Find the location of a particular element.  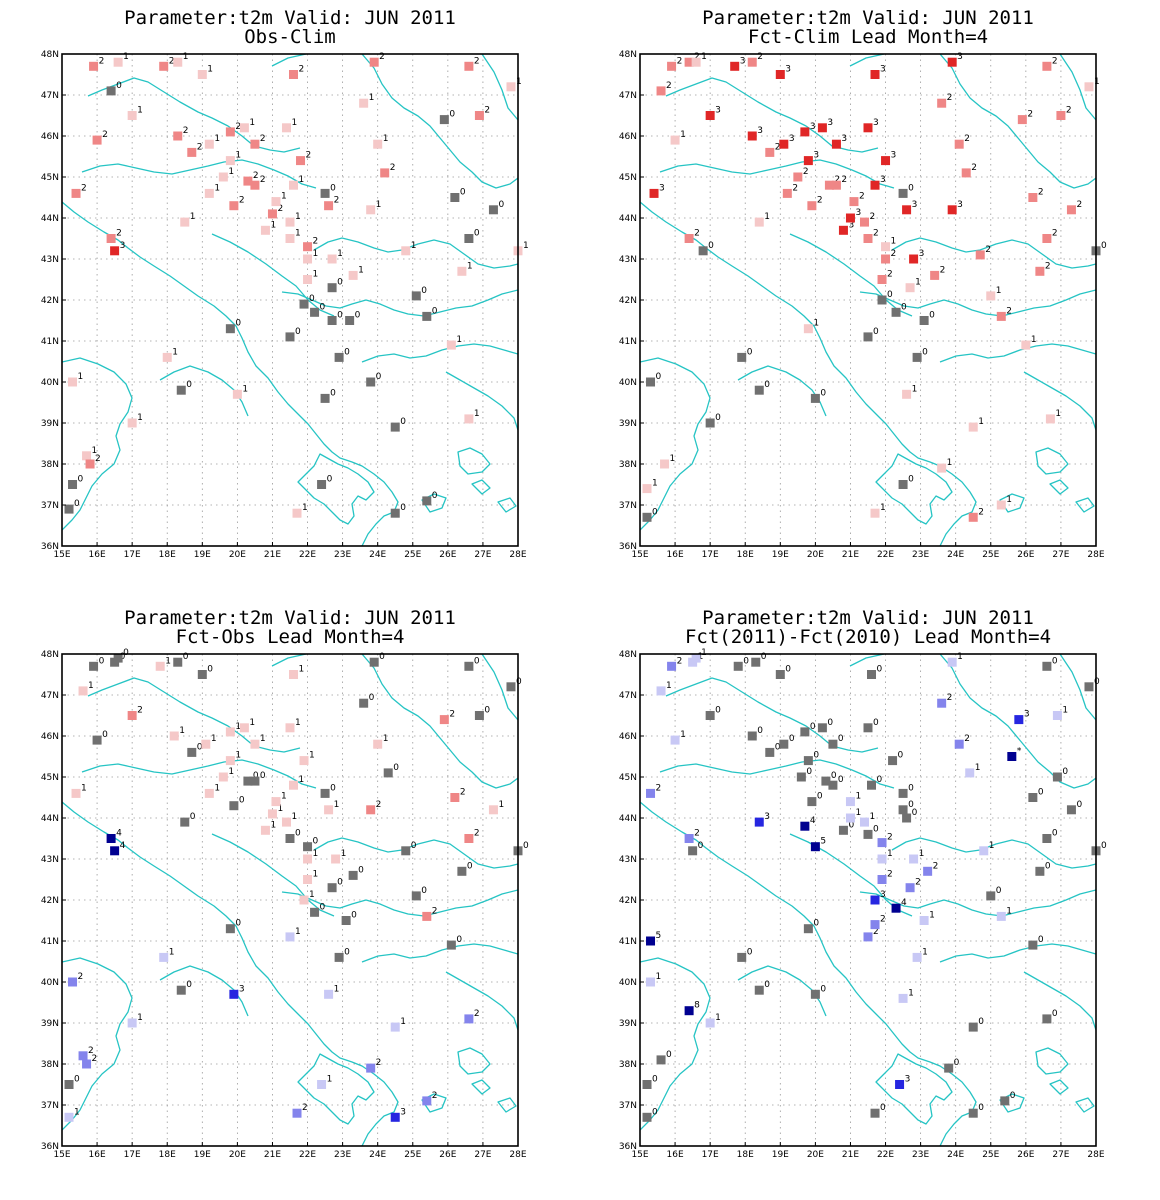

panel-subtitle: Fct-Clim Lead Month=4 is located at coordinates (868, 37).